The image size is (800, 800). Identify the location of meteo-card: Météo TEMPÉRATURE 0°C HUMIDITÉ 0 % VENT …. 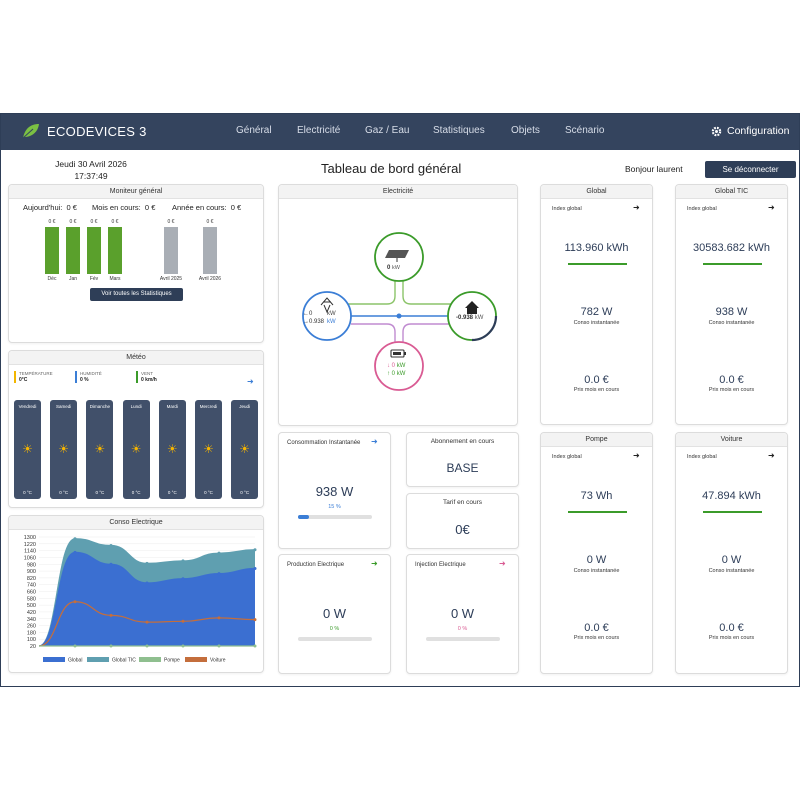
(136, 429).